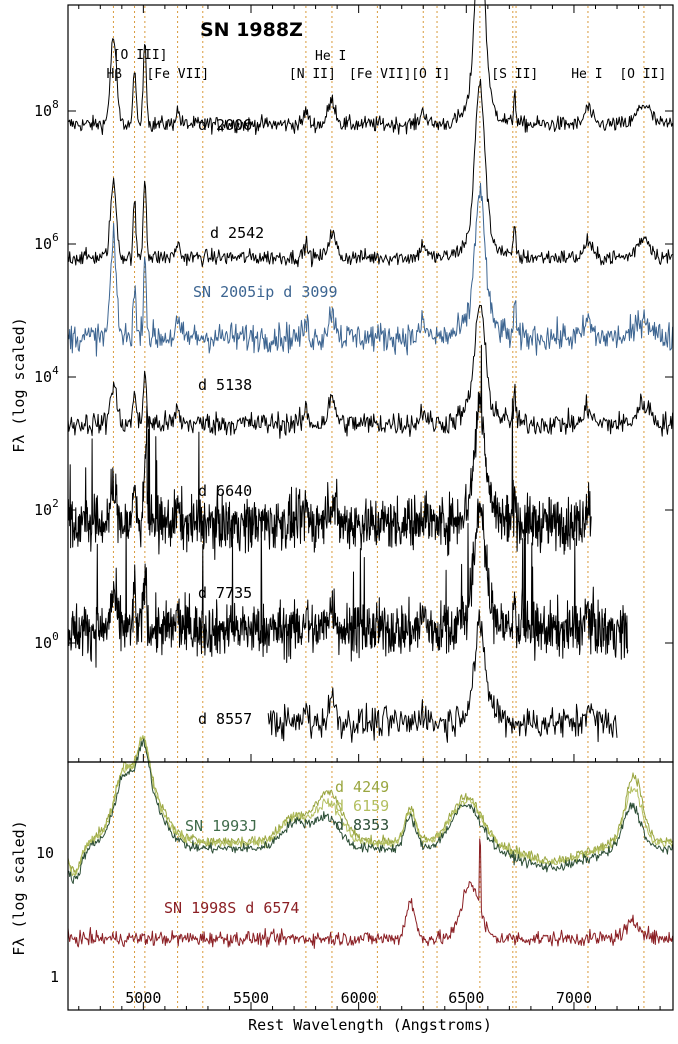 The image size is (678, 1044). I want to click on xtick-label-5000: 5000, so click(143, 998).